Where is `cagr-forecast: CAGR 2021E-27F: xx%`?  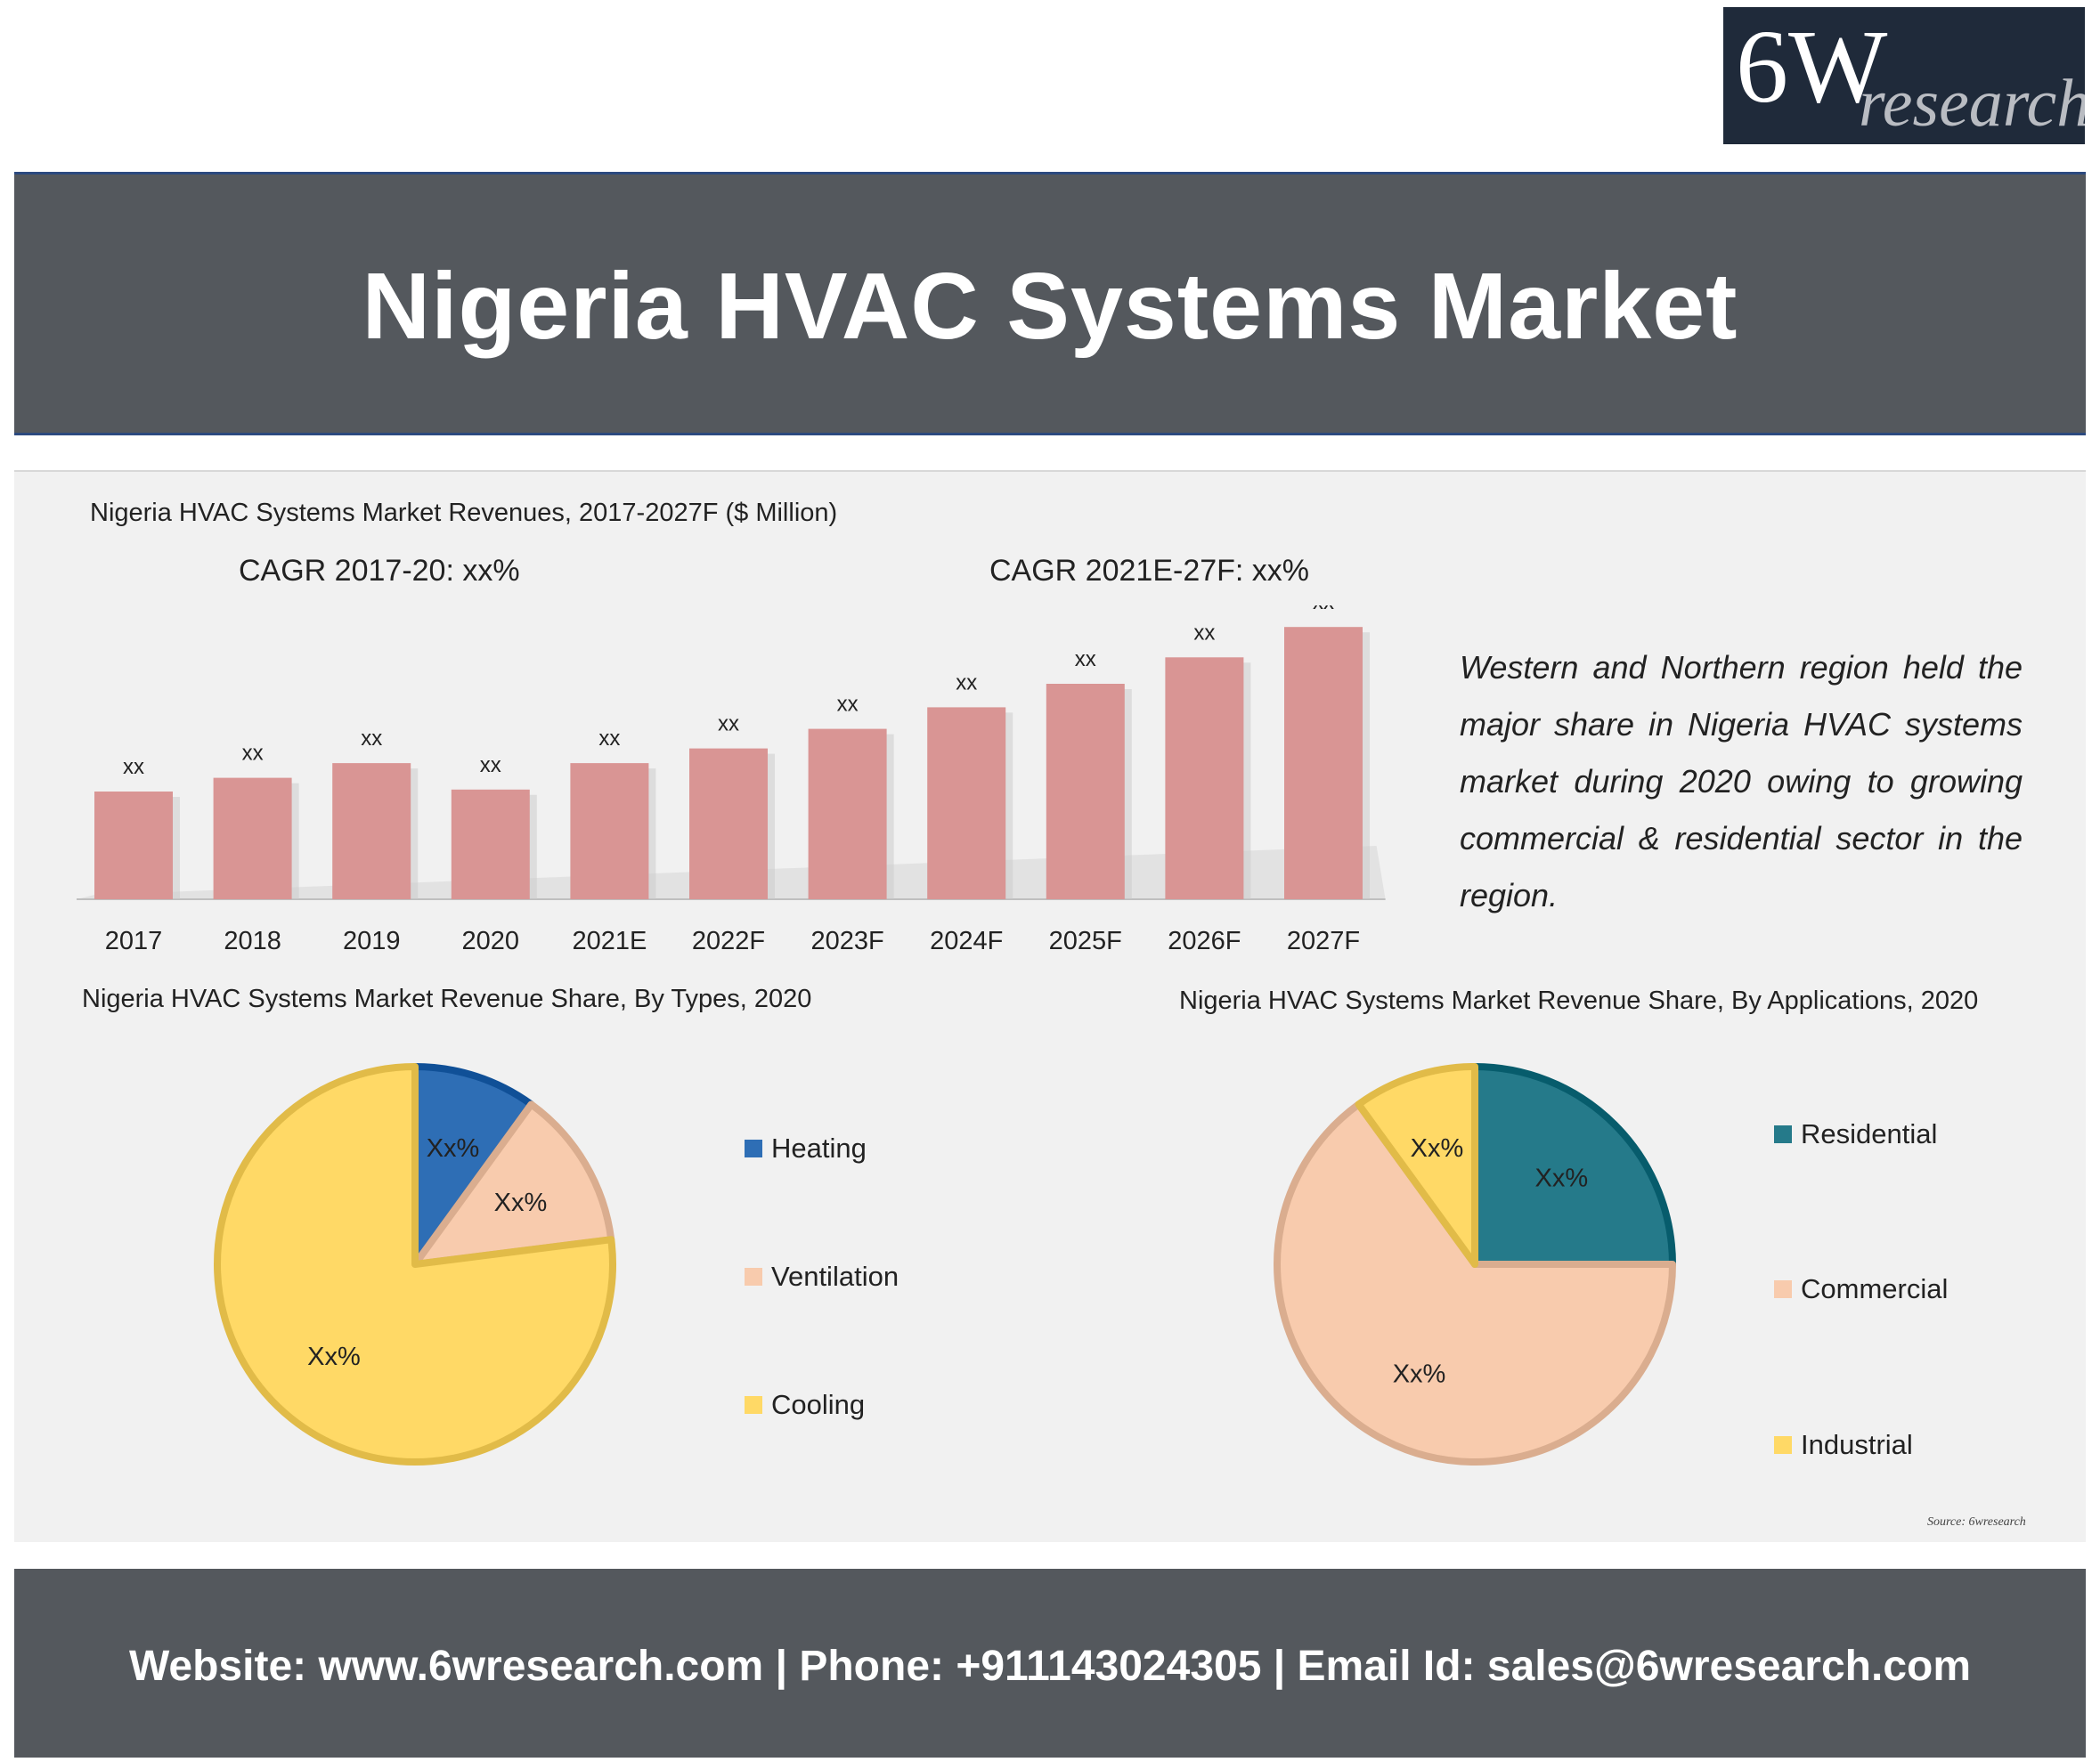
cagr-forecast: CAGR 2021E-27F: xx% is located at coordinates (1149, 571).